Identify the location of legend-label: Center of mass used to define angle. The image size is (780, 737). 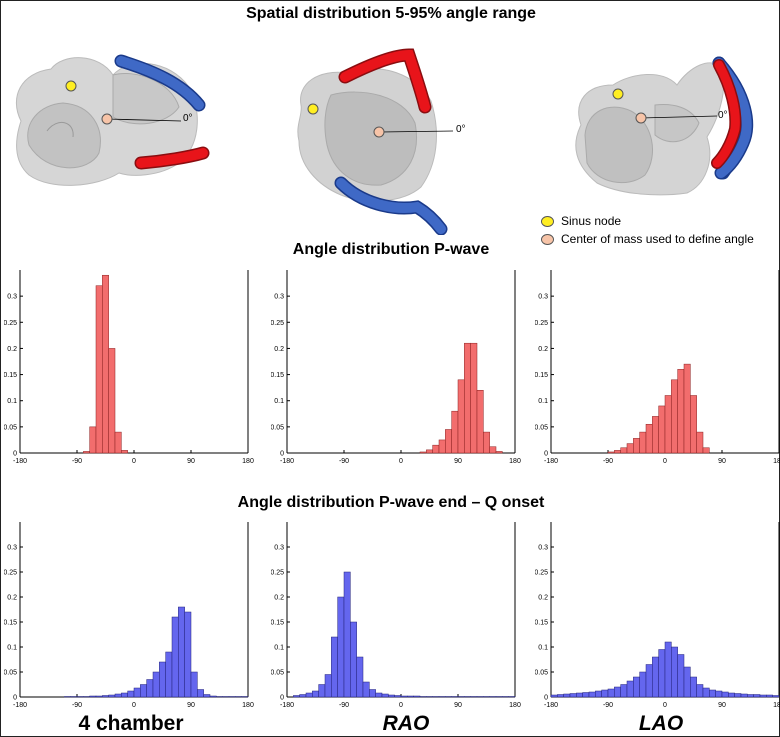
(657, 239).